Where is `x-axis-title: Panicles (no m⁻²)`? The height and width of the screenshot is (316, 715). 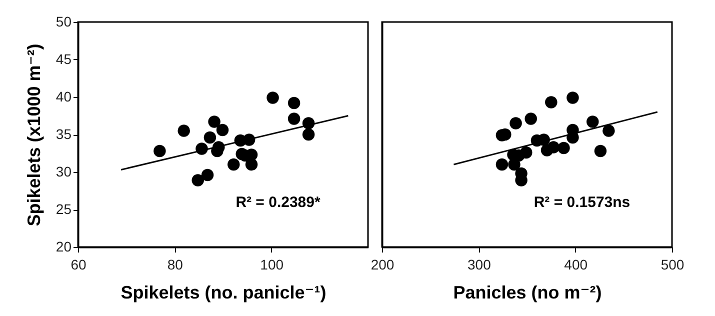 x-axis-title: Panicles (no m⁻²) is located at coordinates (527, 292).